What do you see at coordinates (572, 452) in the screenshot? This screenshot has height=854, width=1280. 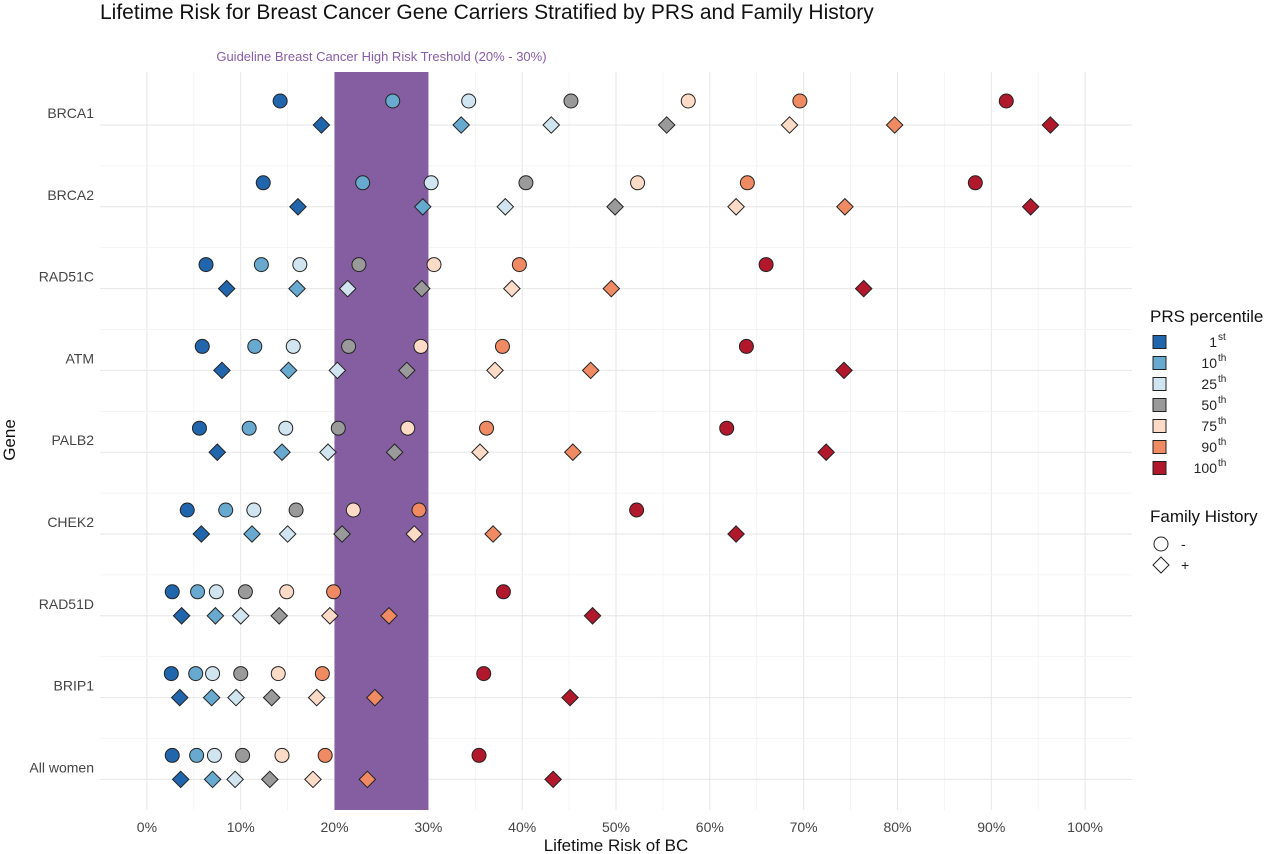 I see `point-palb2-prs-90th-fh-pos` at bounding box center [572, 452].